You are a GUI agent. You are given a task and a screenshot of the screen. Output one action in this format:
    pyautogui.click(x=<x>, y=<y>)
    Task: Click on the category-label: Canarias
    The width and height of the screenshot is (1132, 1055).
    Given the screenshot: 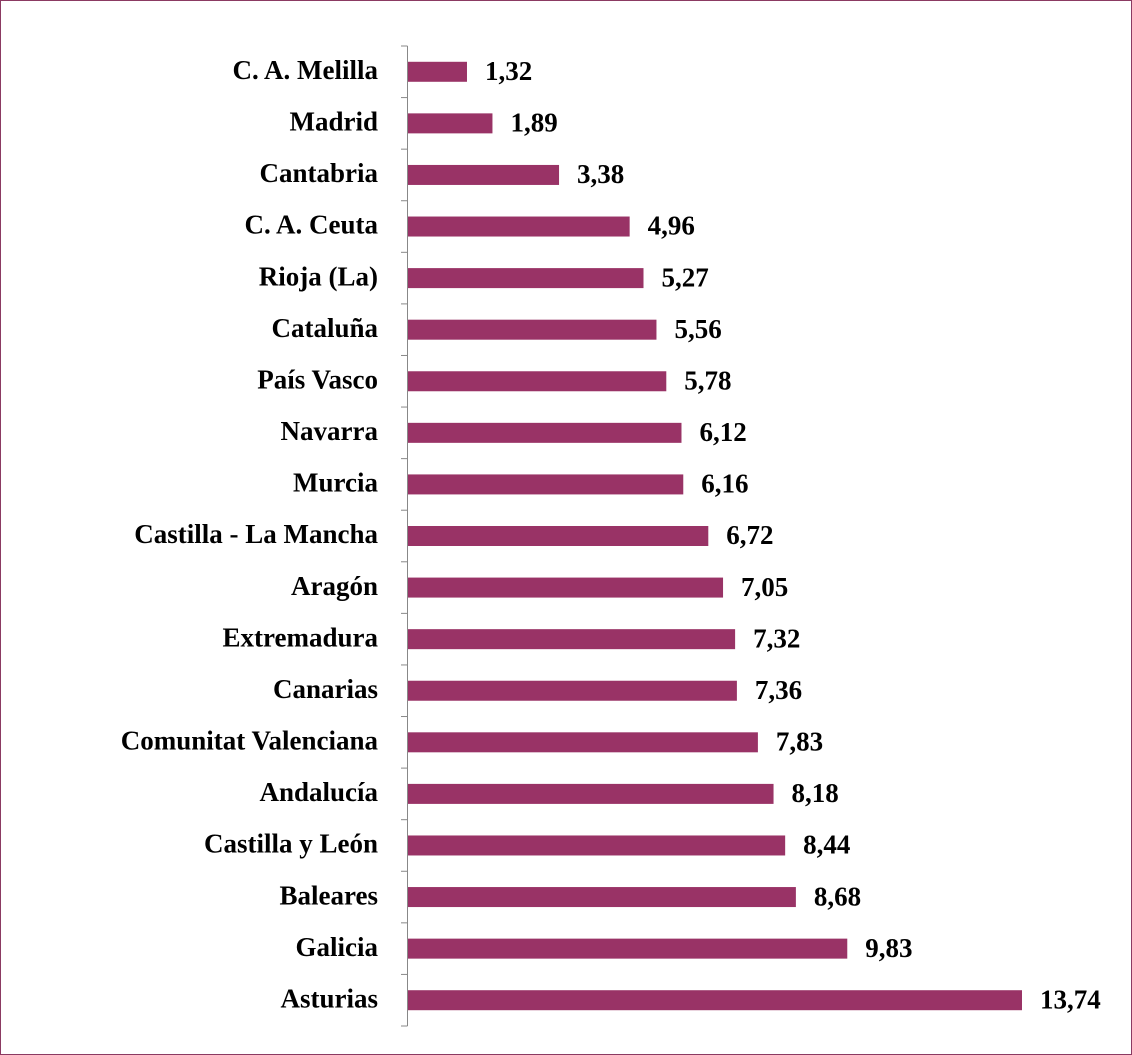 What is the action you would take?
    pyautogui.click(x=325, y=689)
    